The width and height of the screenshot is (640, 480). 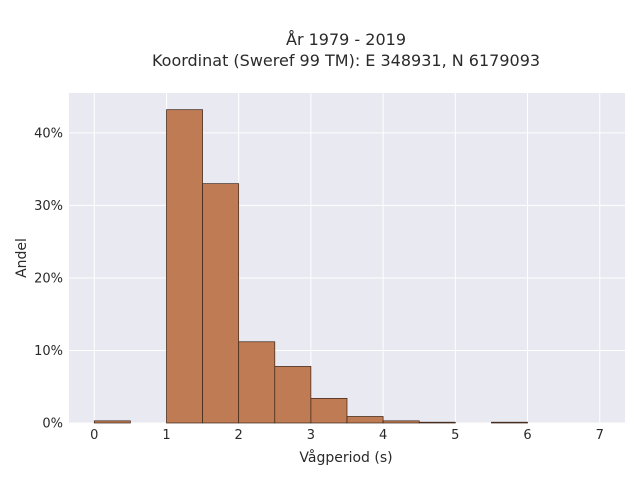 I want to click on y-axis-ticks: 0% 10% 20% 30% 40%, so click(x=48, y=278).